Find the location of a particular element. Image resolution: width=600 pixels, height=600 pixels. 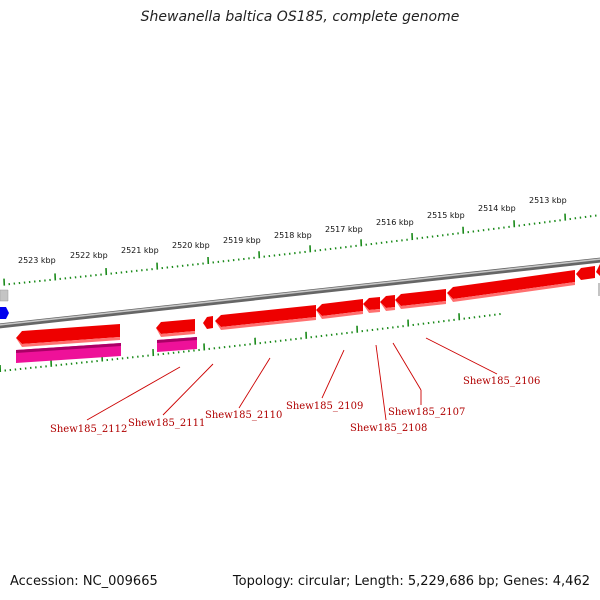

upper-scale-ticks is located at coordinates (300, 249).